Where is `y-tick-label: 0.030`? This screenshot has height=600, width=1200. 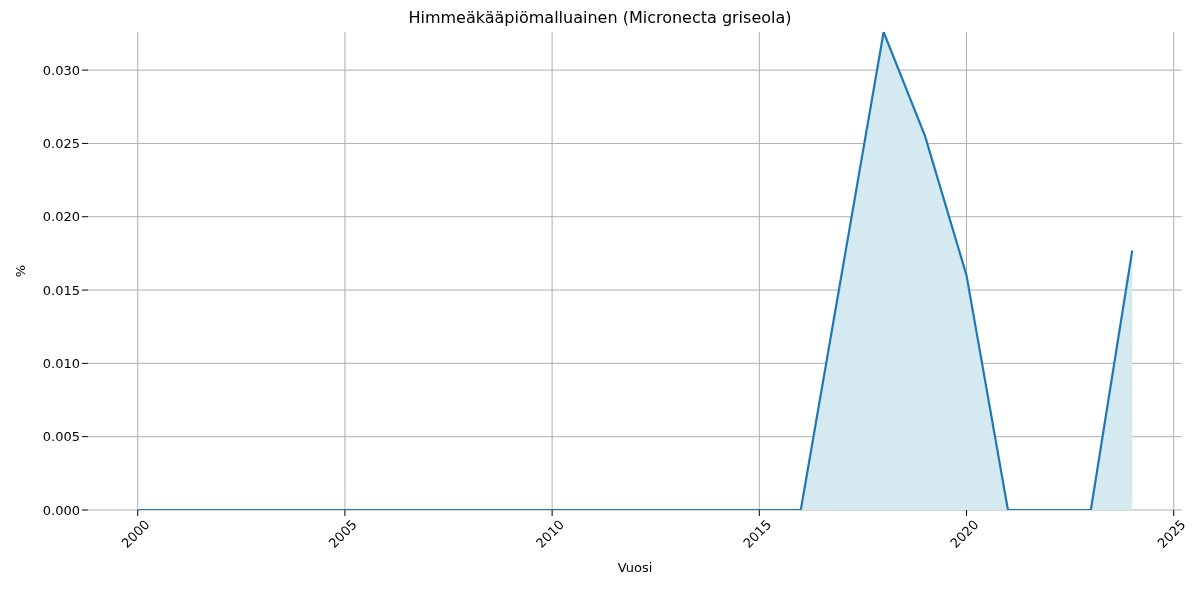
y-tick-label: 0.030 is located at coordinates (61, 70).